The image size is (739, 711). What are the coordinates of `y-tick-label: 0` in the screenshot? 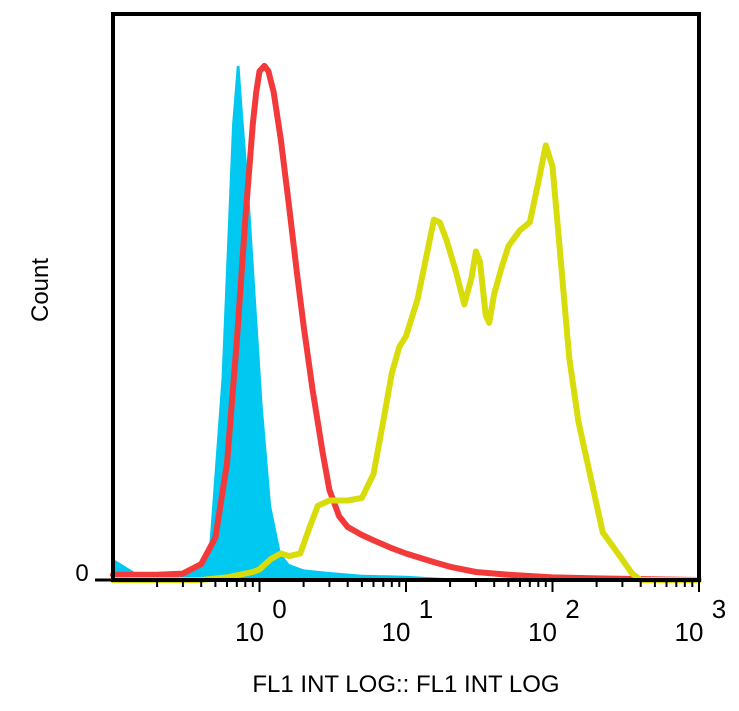 It's located at (81, 573).